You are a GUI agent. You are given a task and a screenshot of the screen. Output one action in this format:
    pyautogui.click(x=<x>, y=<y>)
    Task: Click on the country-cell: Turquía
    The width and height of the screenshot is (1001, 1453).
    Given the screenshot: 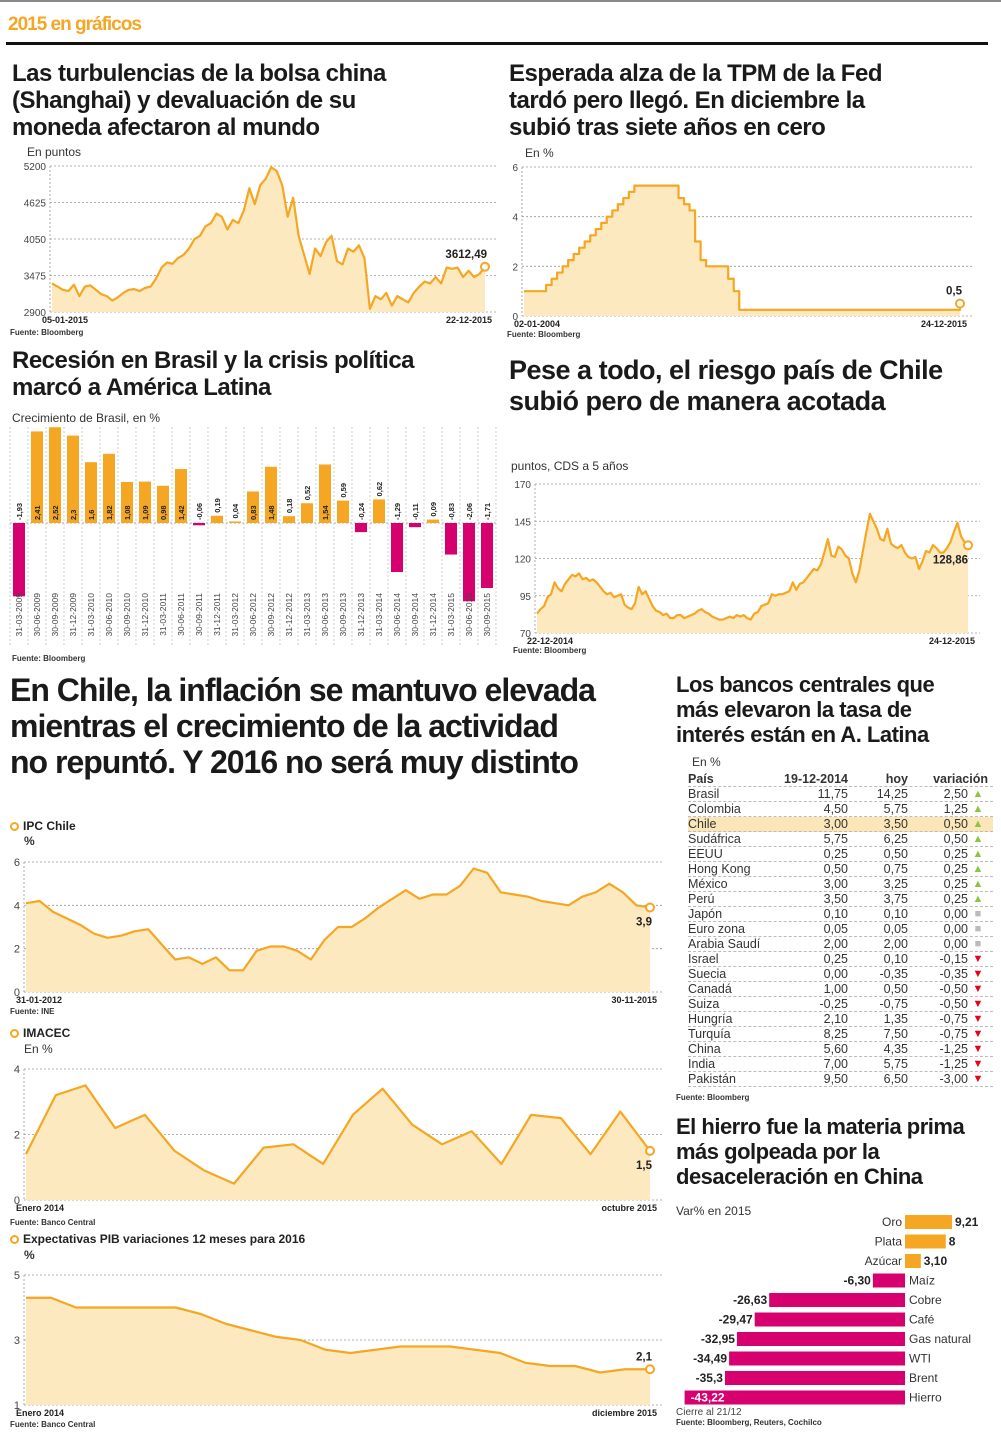 What is the action you would take?
    pyautogui.click(x=709, y=1034)
    